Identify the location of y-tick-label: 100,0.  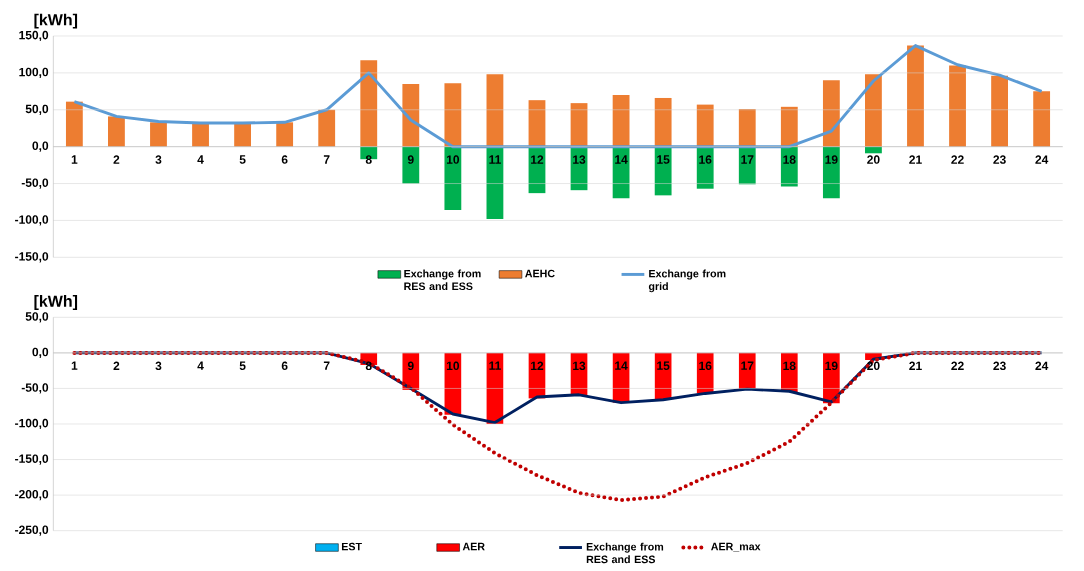
(34, 73).